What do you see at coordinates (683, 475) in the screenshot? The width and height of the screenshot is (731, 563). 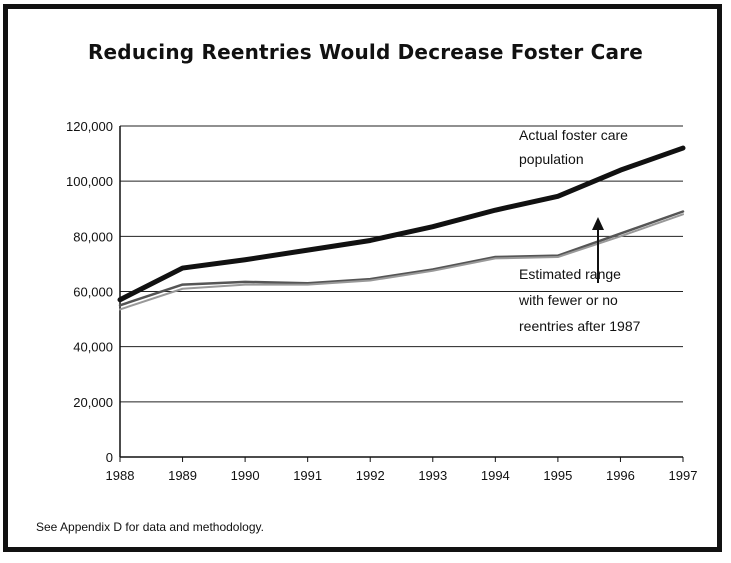 I see `x-tick-label: 1997` at bounding box center [683, 475].